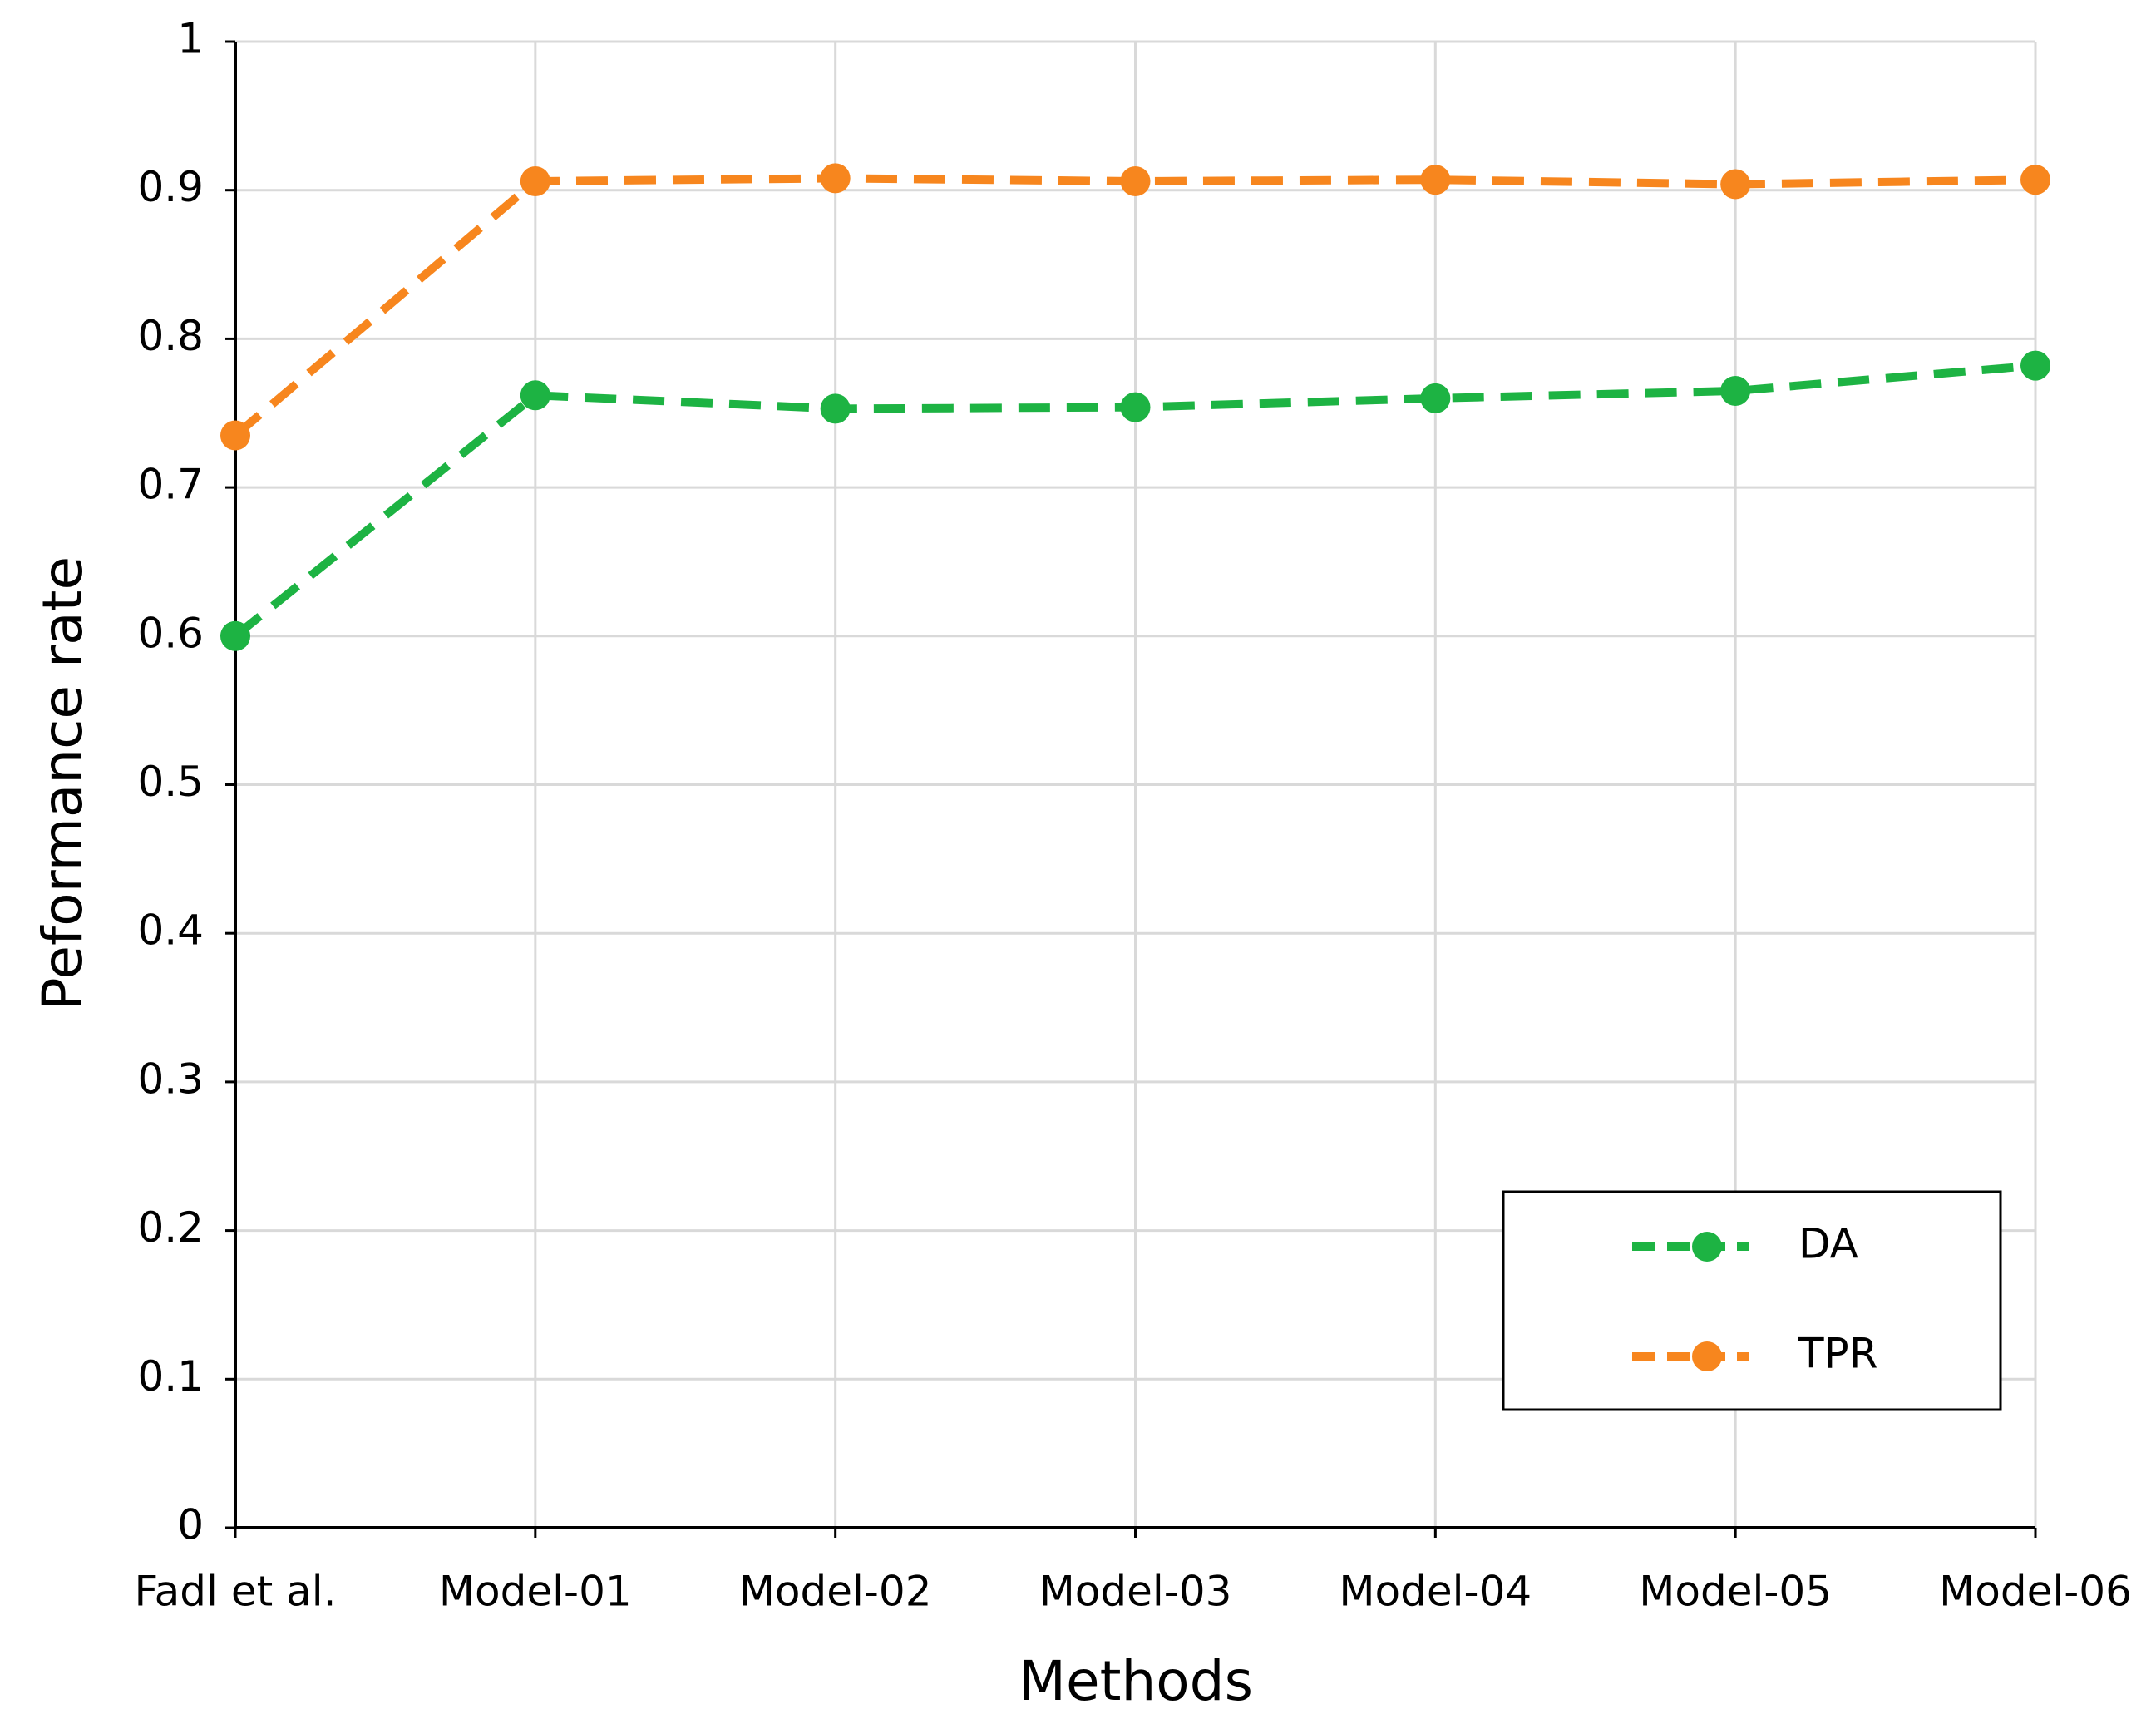 The height and width of the screenshot is (1734, 2156). Describe the element at coordinates (170, 1228) in the screenshot. I see `y-tick-label: 0.2` at that location.